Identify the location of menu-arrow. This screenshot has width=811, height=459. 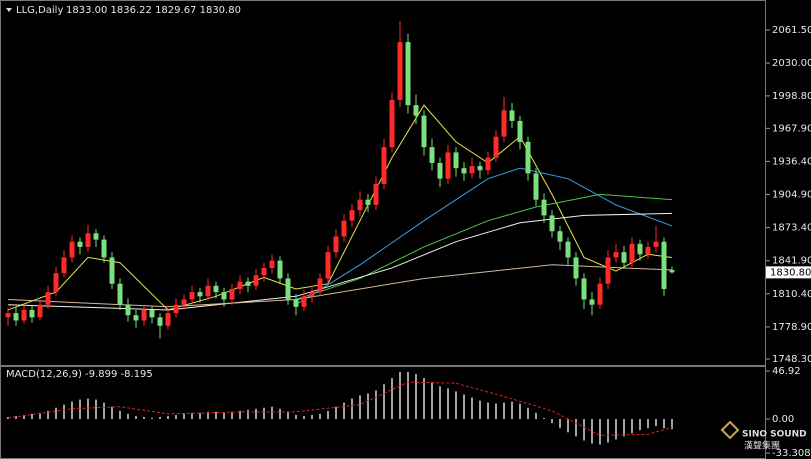
(9, 10).